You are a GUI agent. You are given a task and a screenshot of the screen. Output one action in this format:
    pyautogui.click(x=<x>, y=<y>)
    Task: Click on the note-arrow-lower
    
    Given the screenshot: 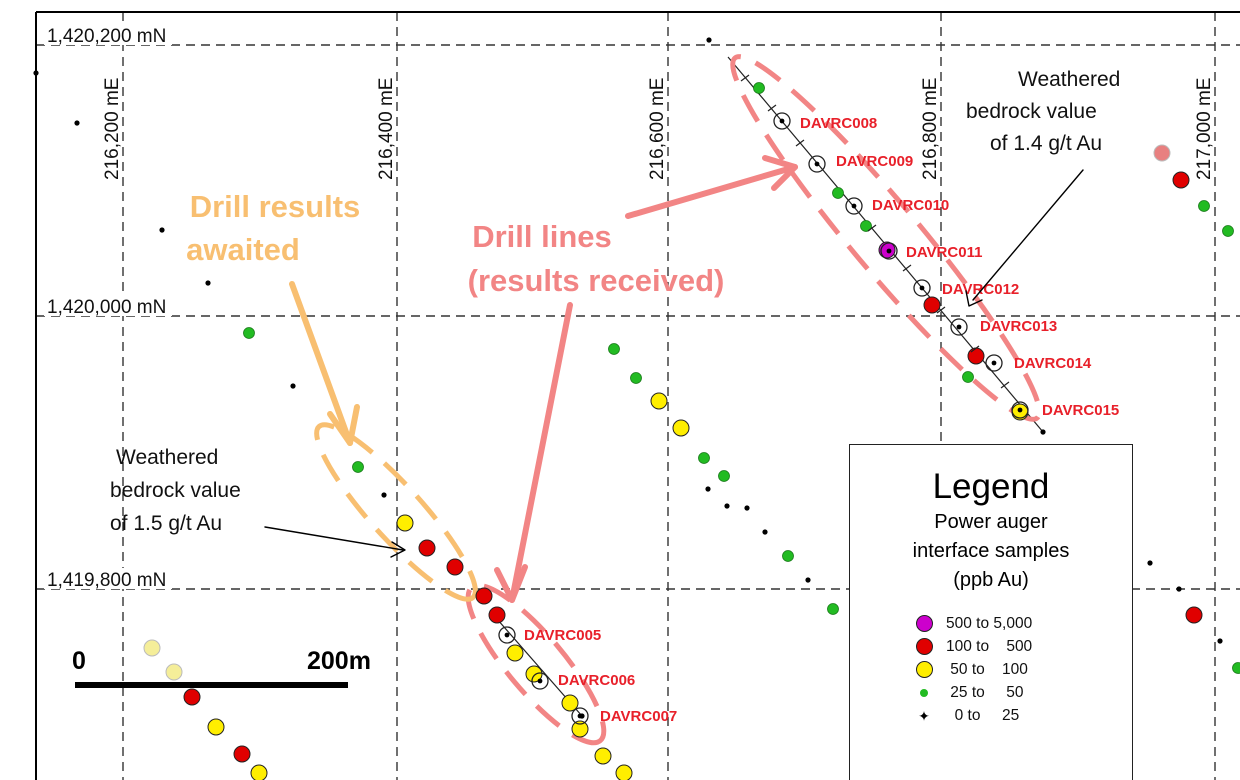 What is the action you would take?
    pyautogui.click(x=334, y=538)
    